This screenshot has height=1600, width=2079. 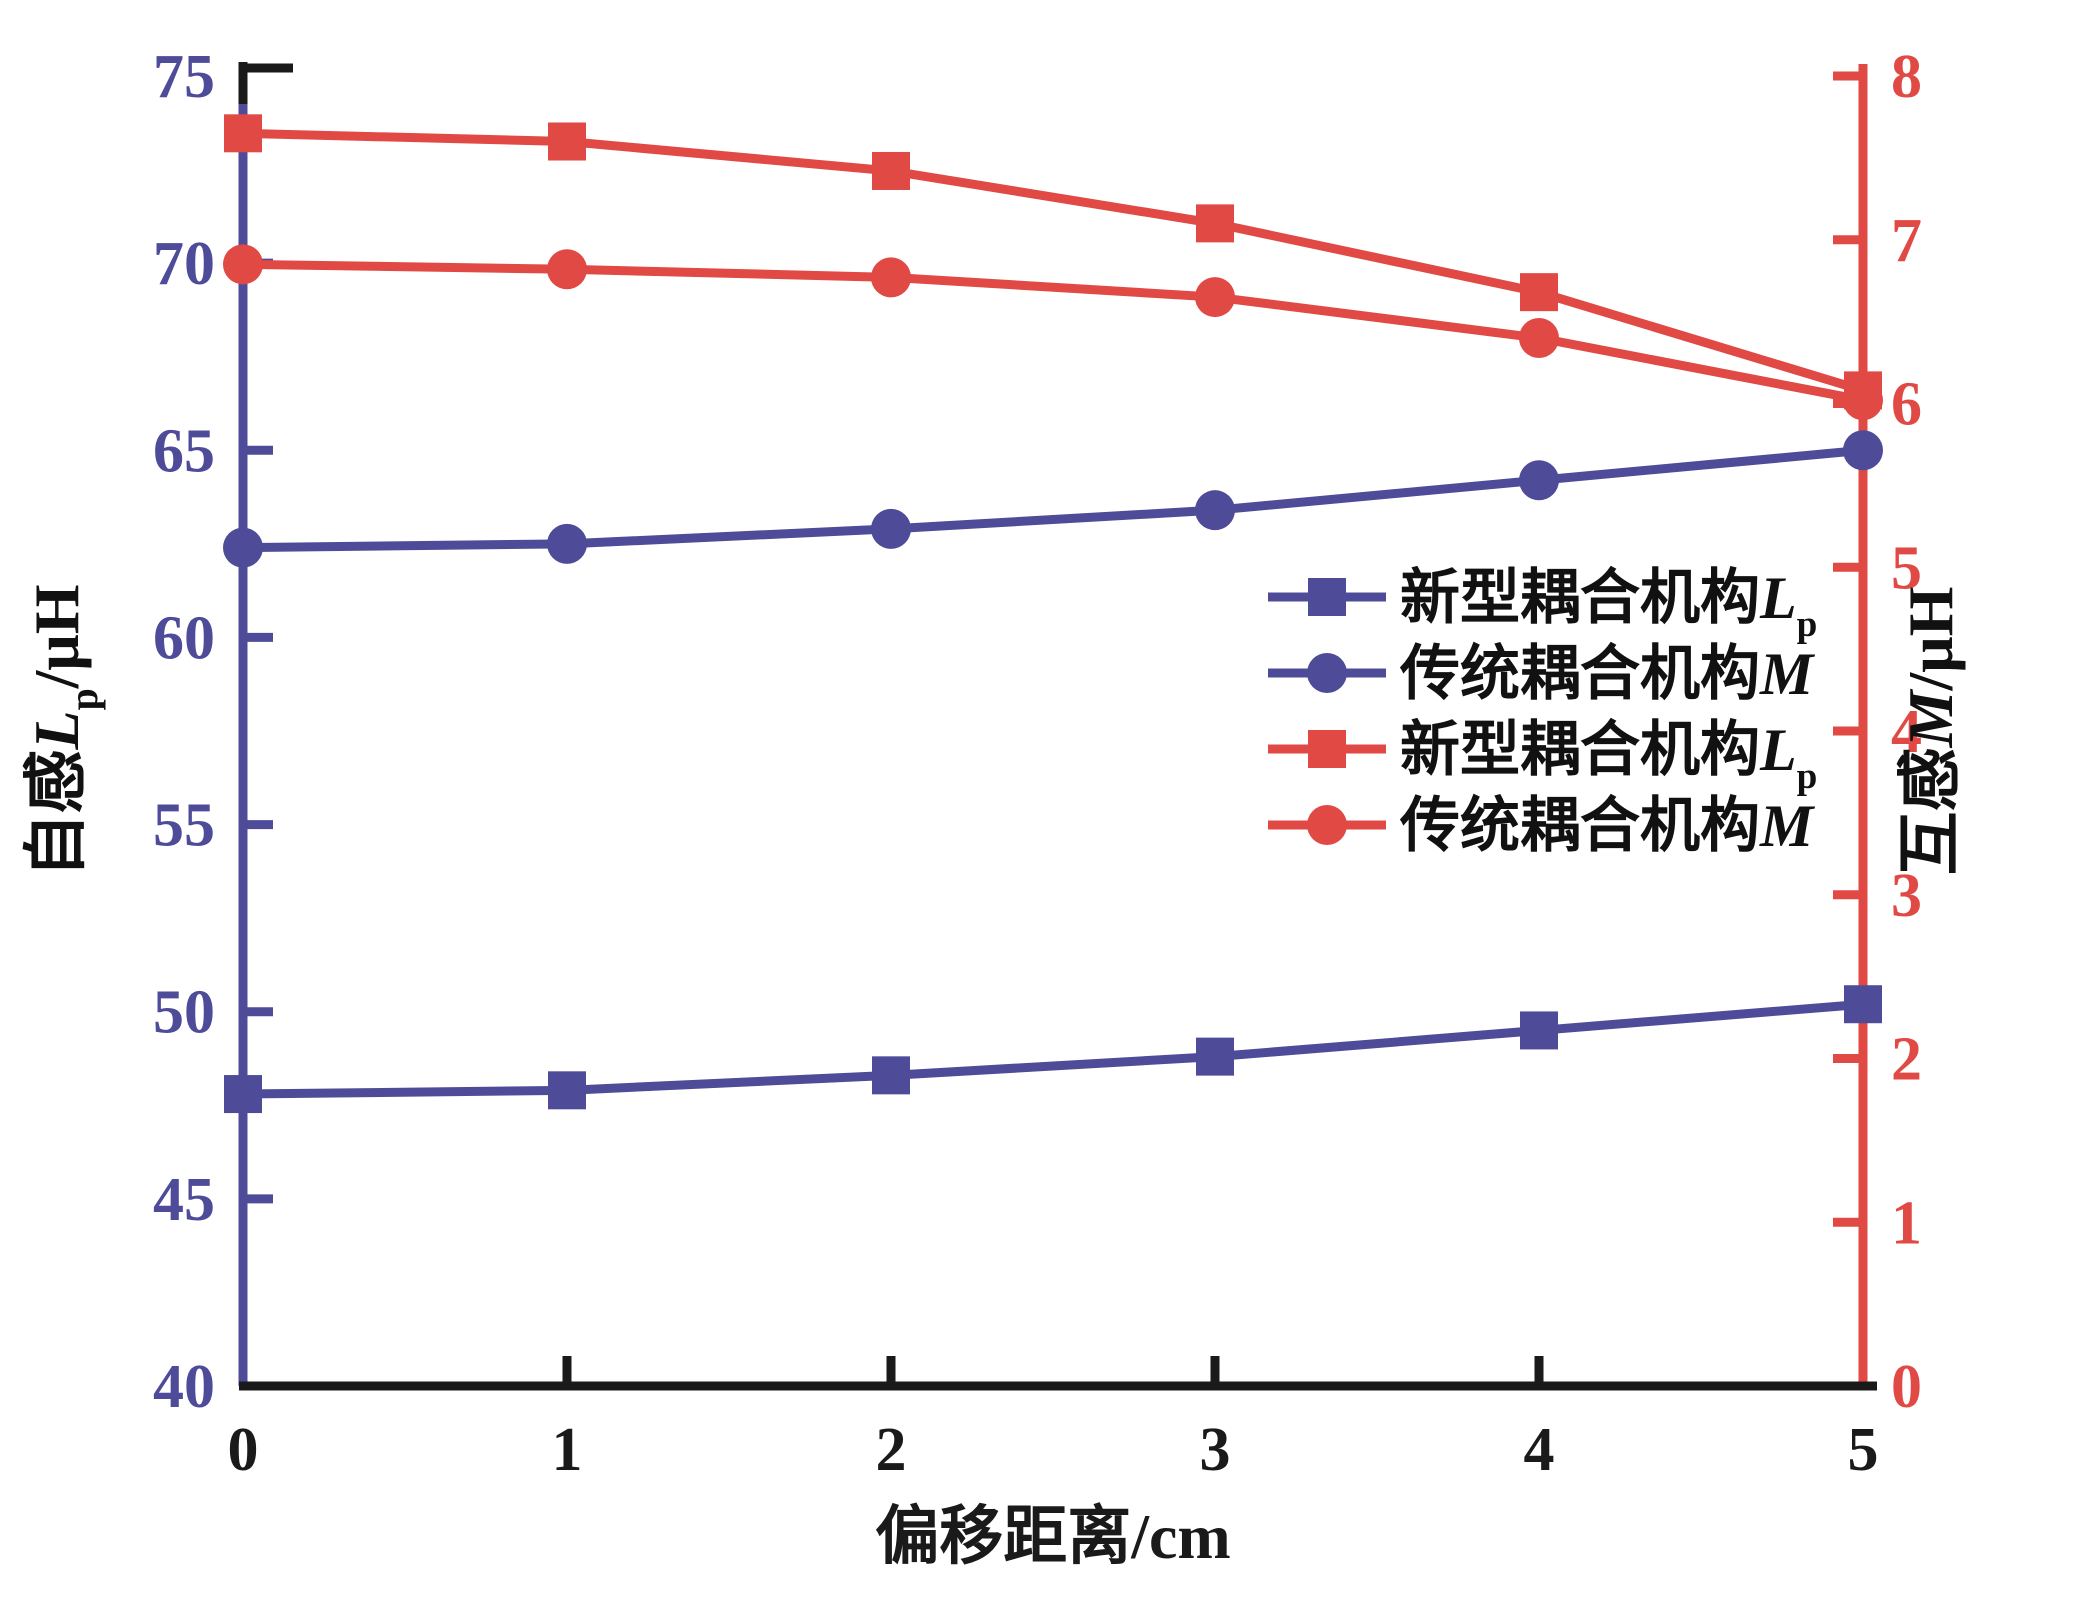 What do you see at coordinates (1906, 77) in the screenshot?
I see `right-axis-tick-label: 8` at bounding box center [1906, 77].